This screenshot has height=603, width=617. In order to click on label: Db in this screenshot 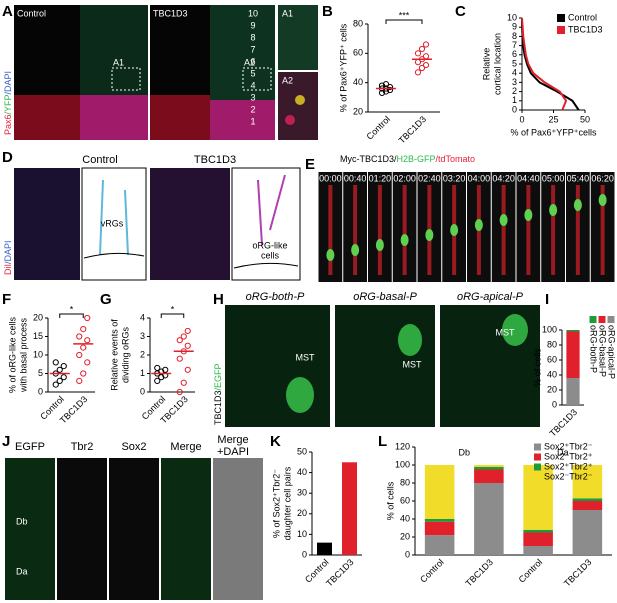, I will do `click(22, 521)`.